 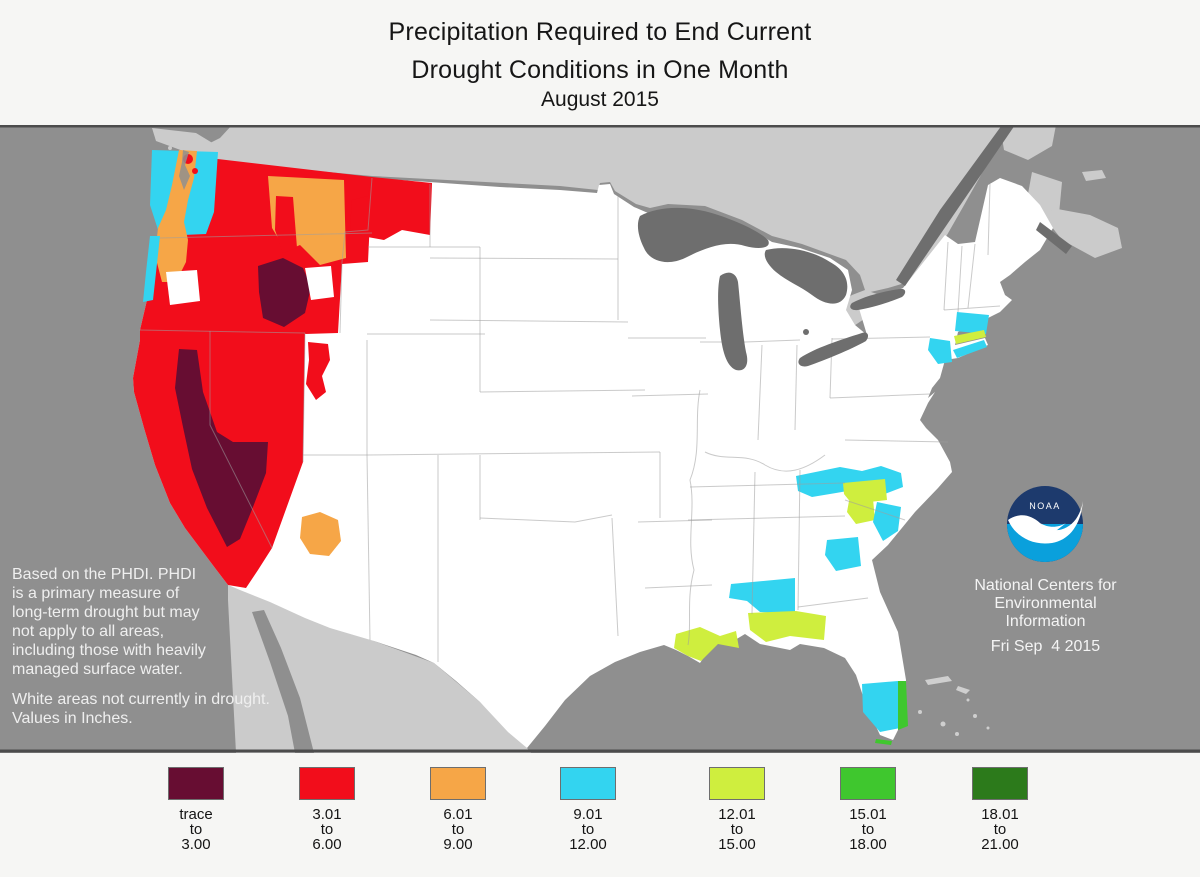 What do you see at coordinates (861, 511) in the screenshot?
I see `region-central-ga-12-15in` at bounding box center [861, 511].